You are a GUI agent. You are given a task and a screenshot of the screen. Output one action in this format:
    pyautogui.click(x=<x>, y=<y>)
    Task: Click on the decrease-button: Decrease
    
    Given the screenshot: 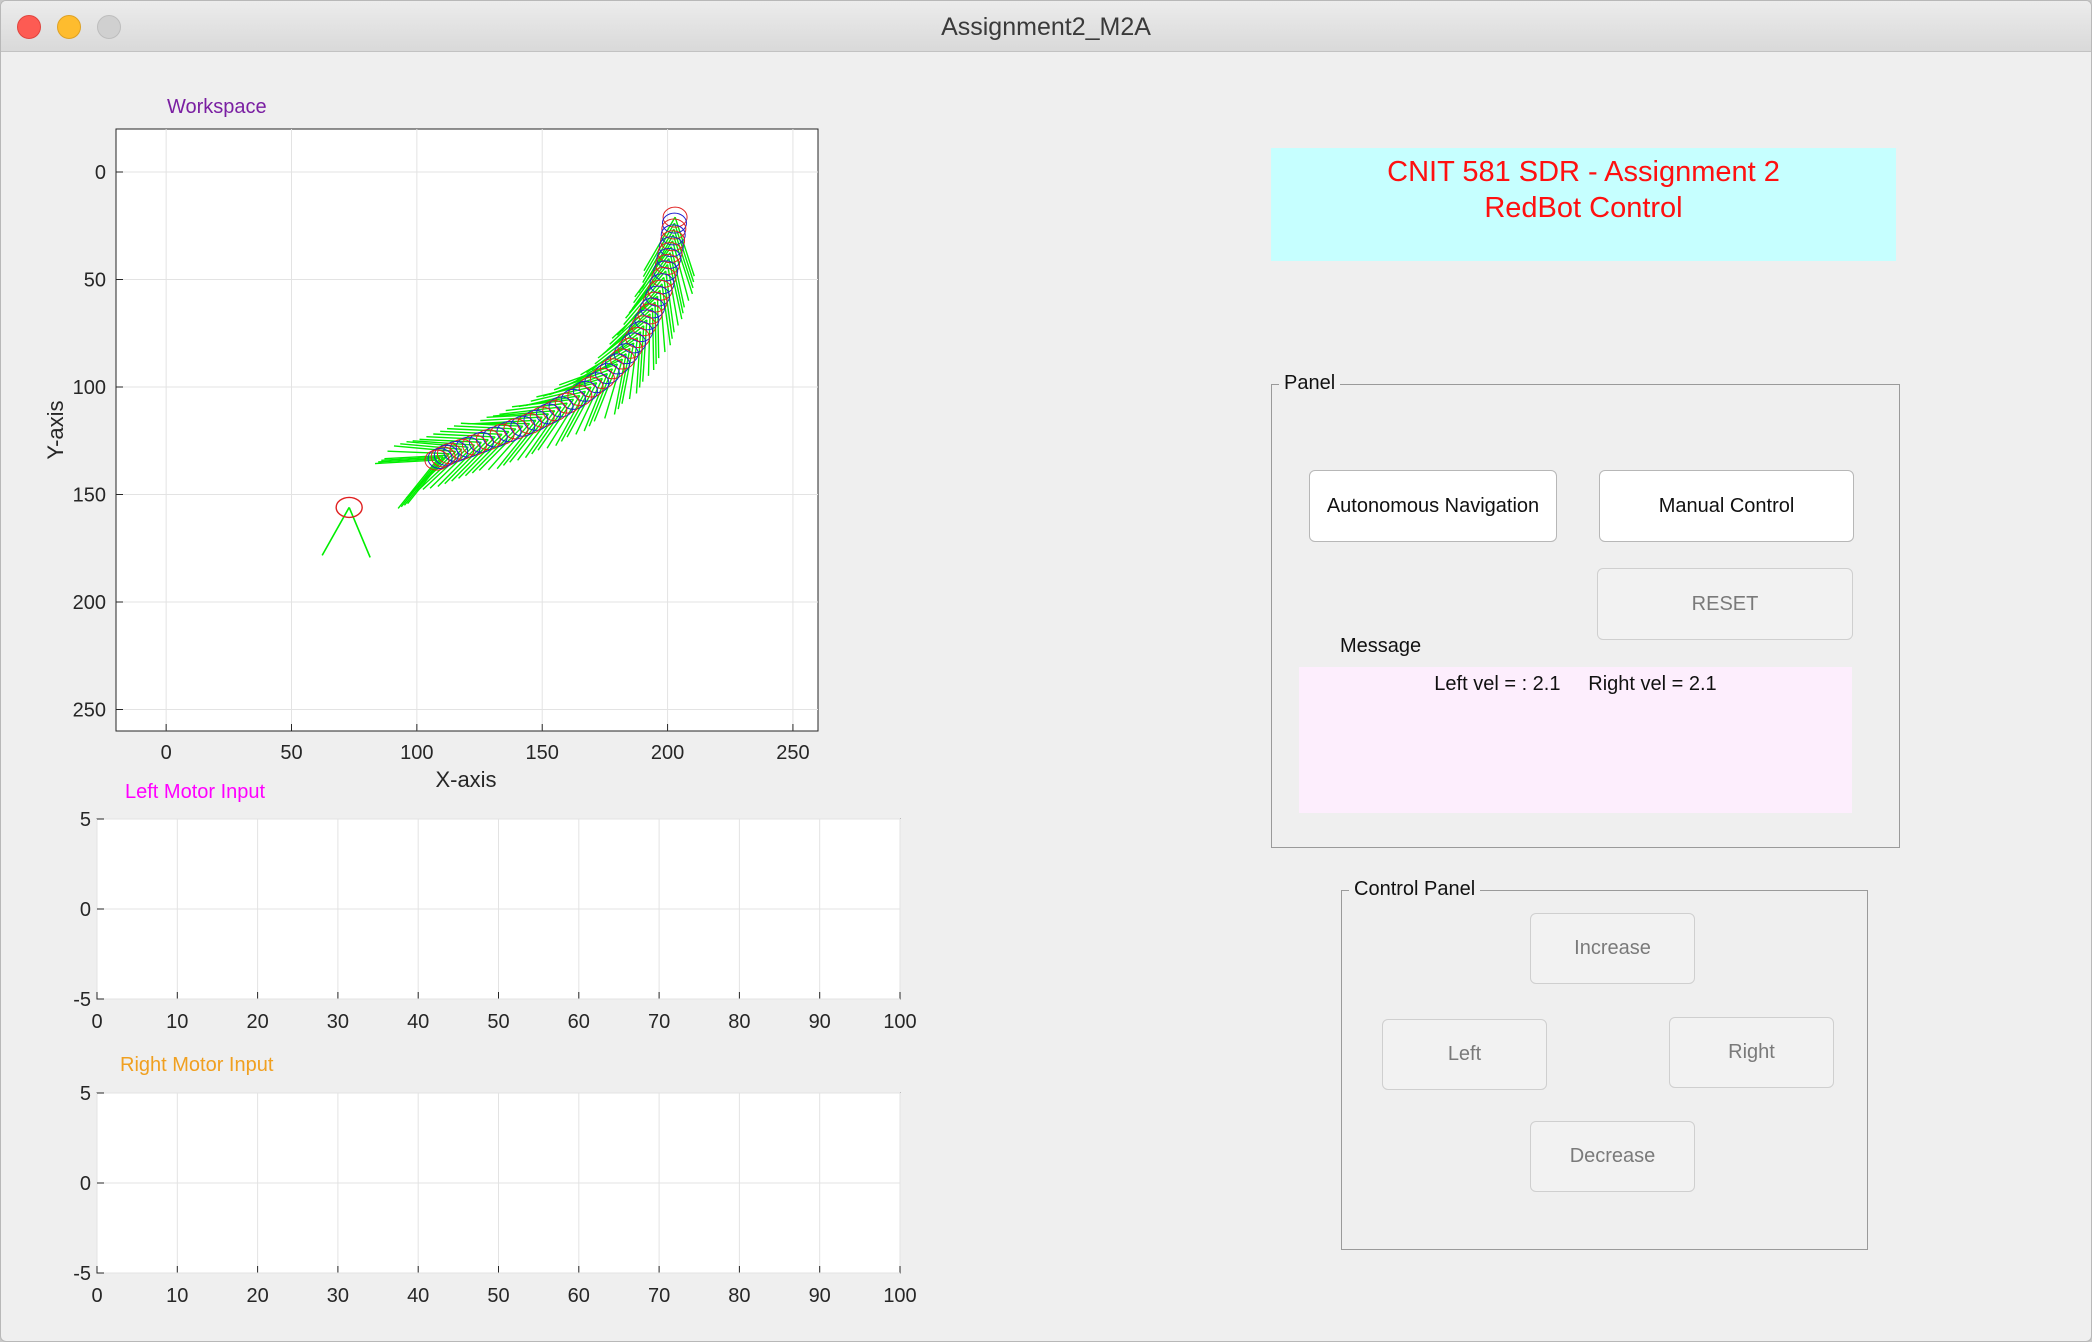 What is the action you would take?
    pyautogui.click(x=1612, y=1156)
    